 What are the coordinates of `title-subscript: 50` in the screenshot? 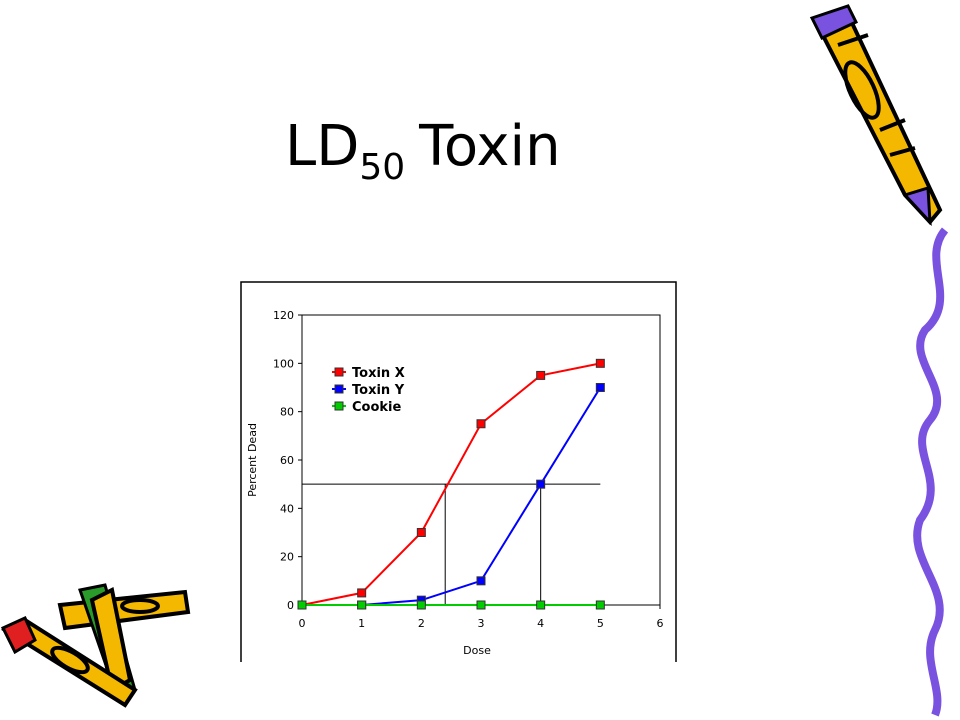 It's located at (382, 167).